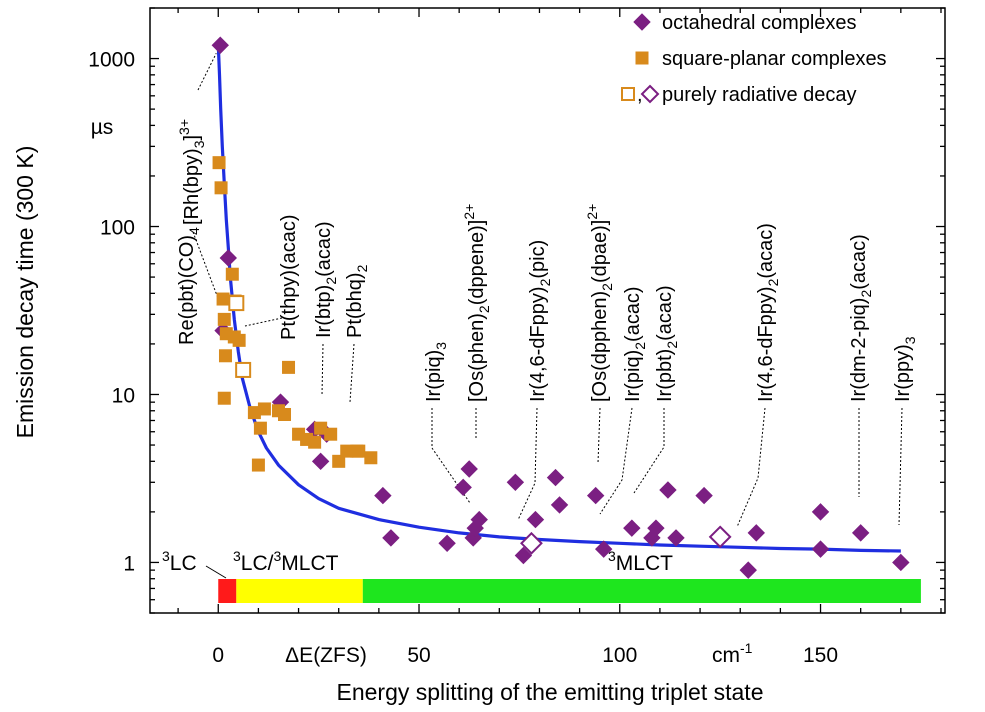  What do you see at coordinates (289, 277) in the screenshot?
I see `annotation-label-text: Pt(thpy)(acac)` at bounding box center [289, 277].